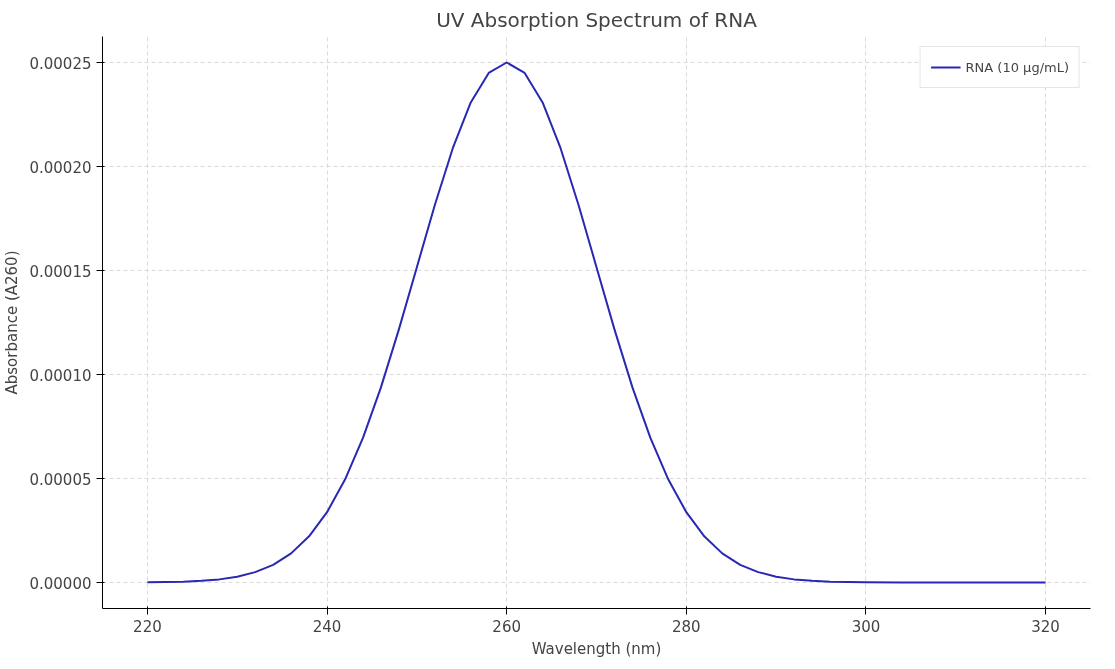  What do you see at coordinates (60, 63) in the screenshot?
I see `y-tick-label: 0.00025` at bounding box center [60, 63].